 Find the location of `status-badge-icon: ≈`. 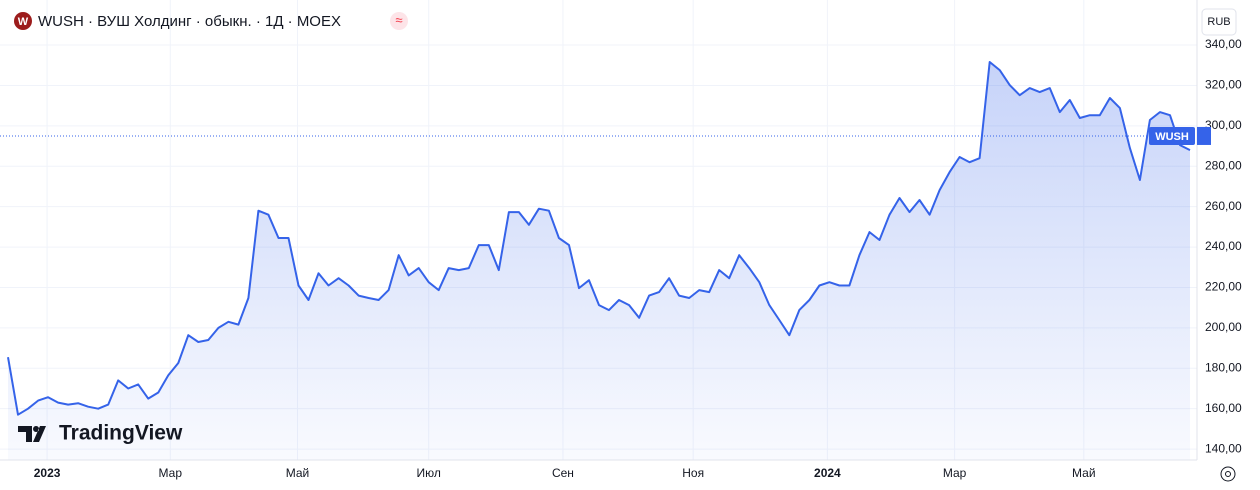

status-badge-icon: ≈ is located at coordinates (398, 19).